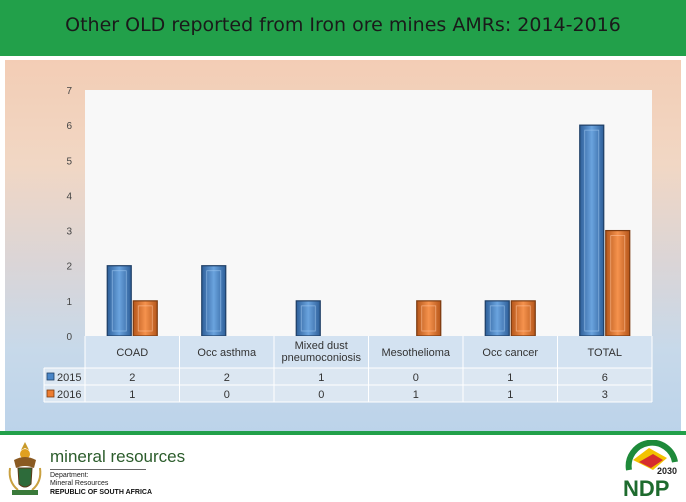  What do you see at coordinates (98, 469) in the screenshot?
I see `department-underline` at bounding box center [98, 469].